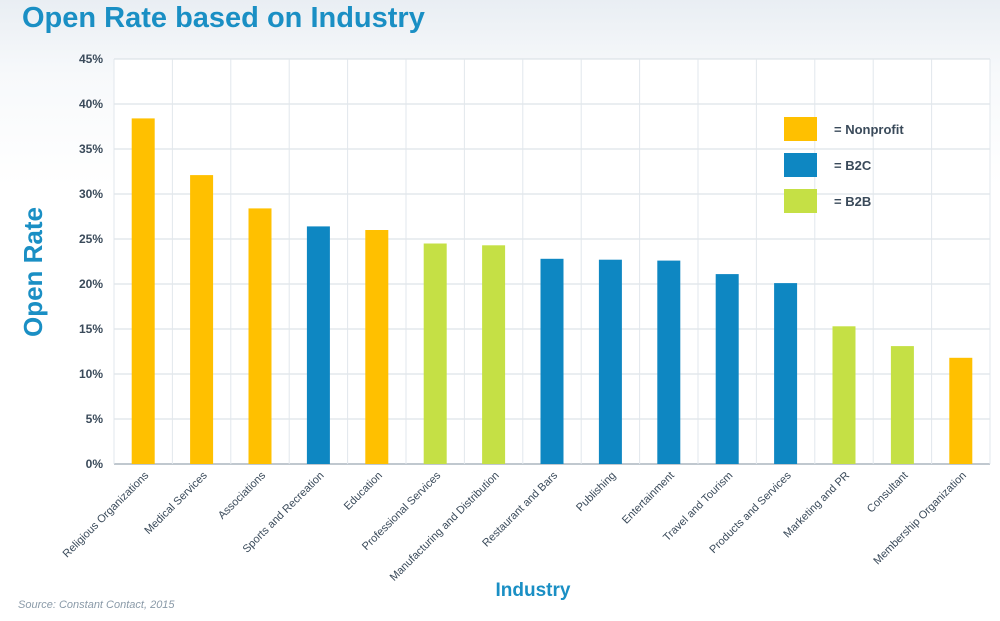  I want to click on x-axis-title: Industry, so click(533, 590).